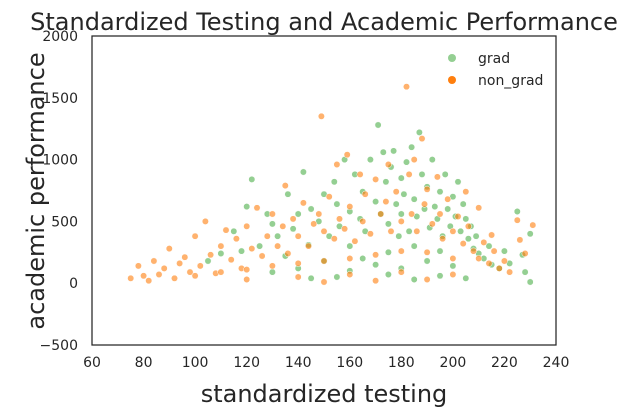 This screenshot has width=637, height=418. Describe the element at coordinates (401, 363) in the screenshot. I see `x-tick-label: 180` at that location.